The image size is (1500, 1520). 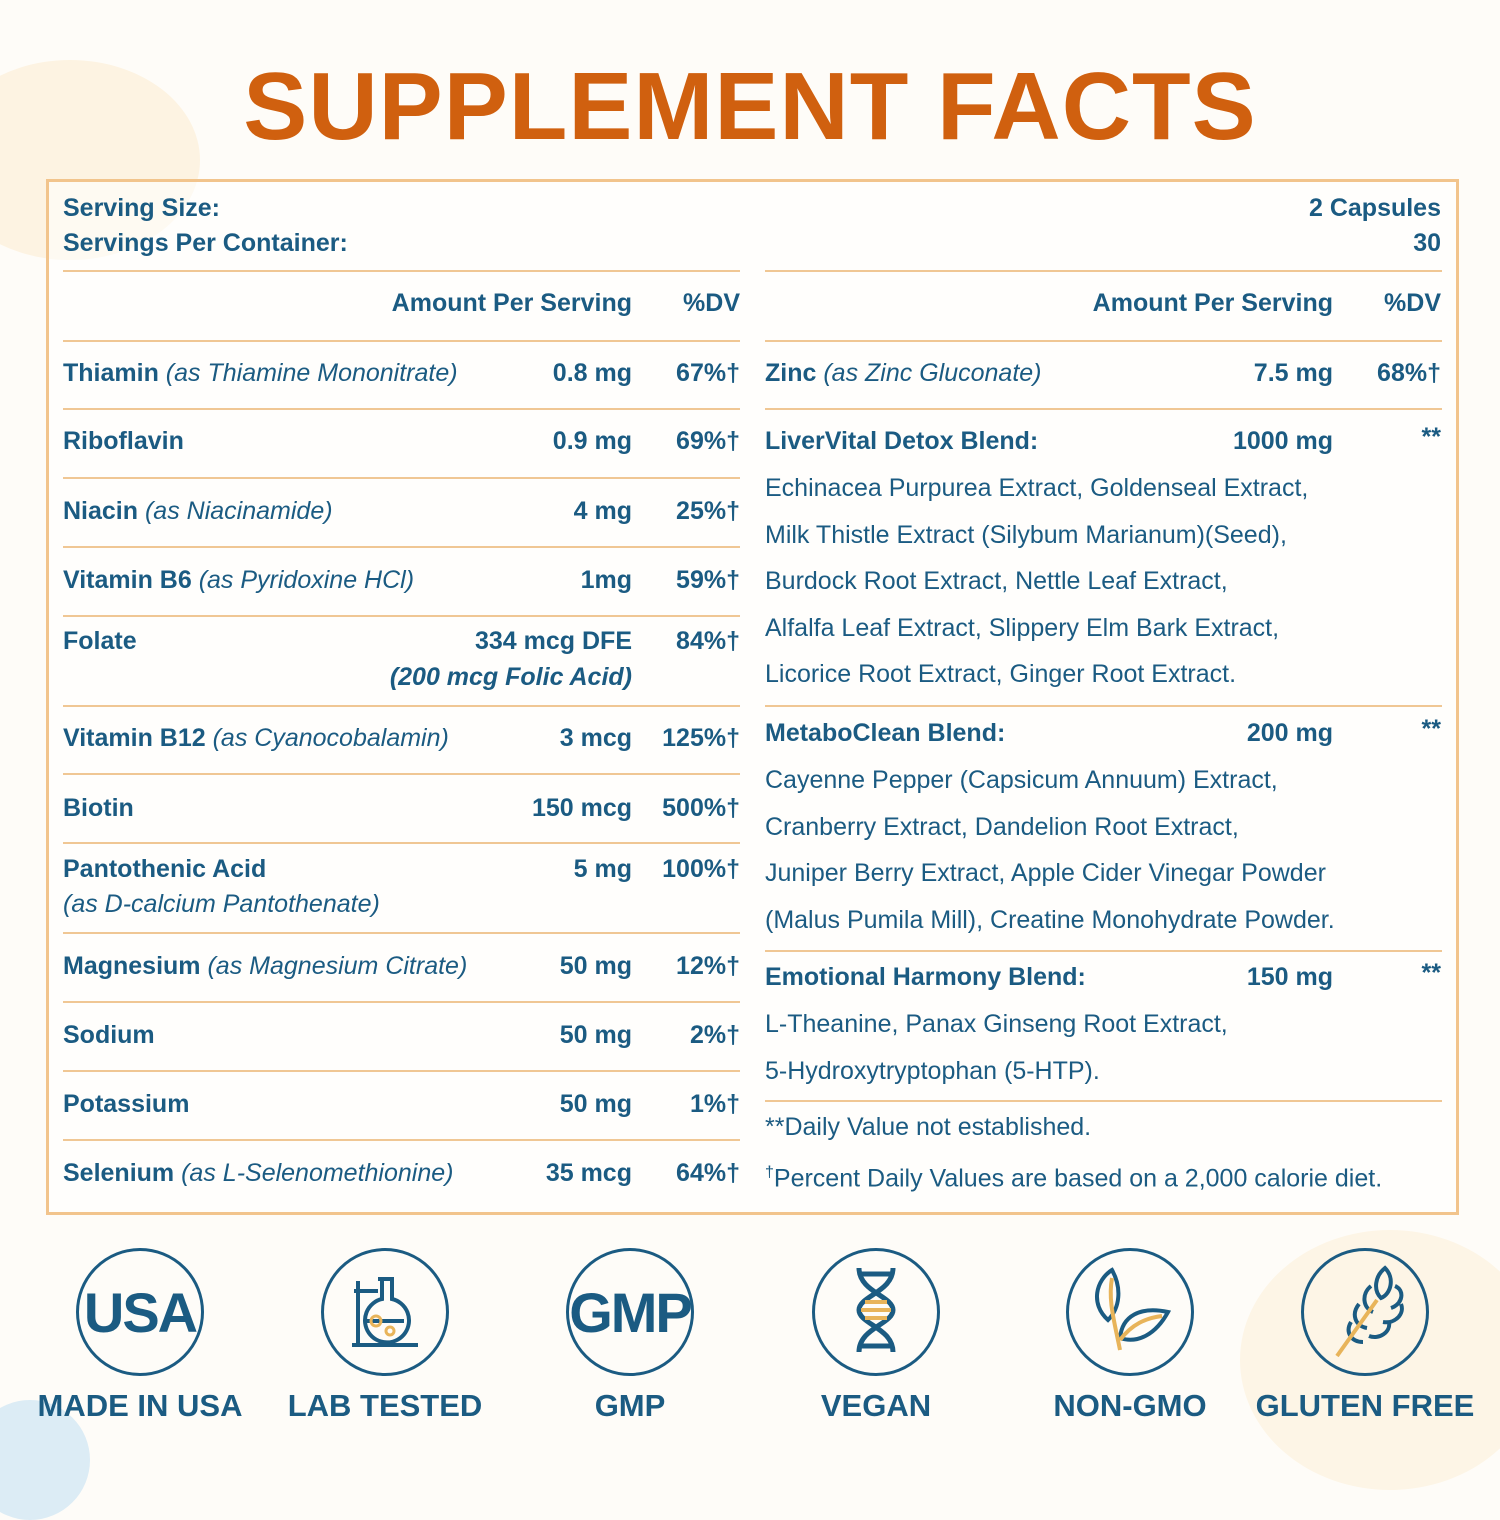 What do you see at coordinates (708, 966) in the screenshot?
I see `nutrient-dv: 12%†` at bounding box center [708, 966].